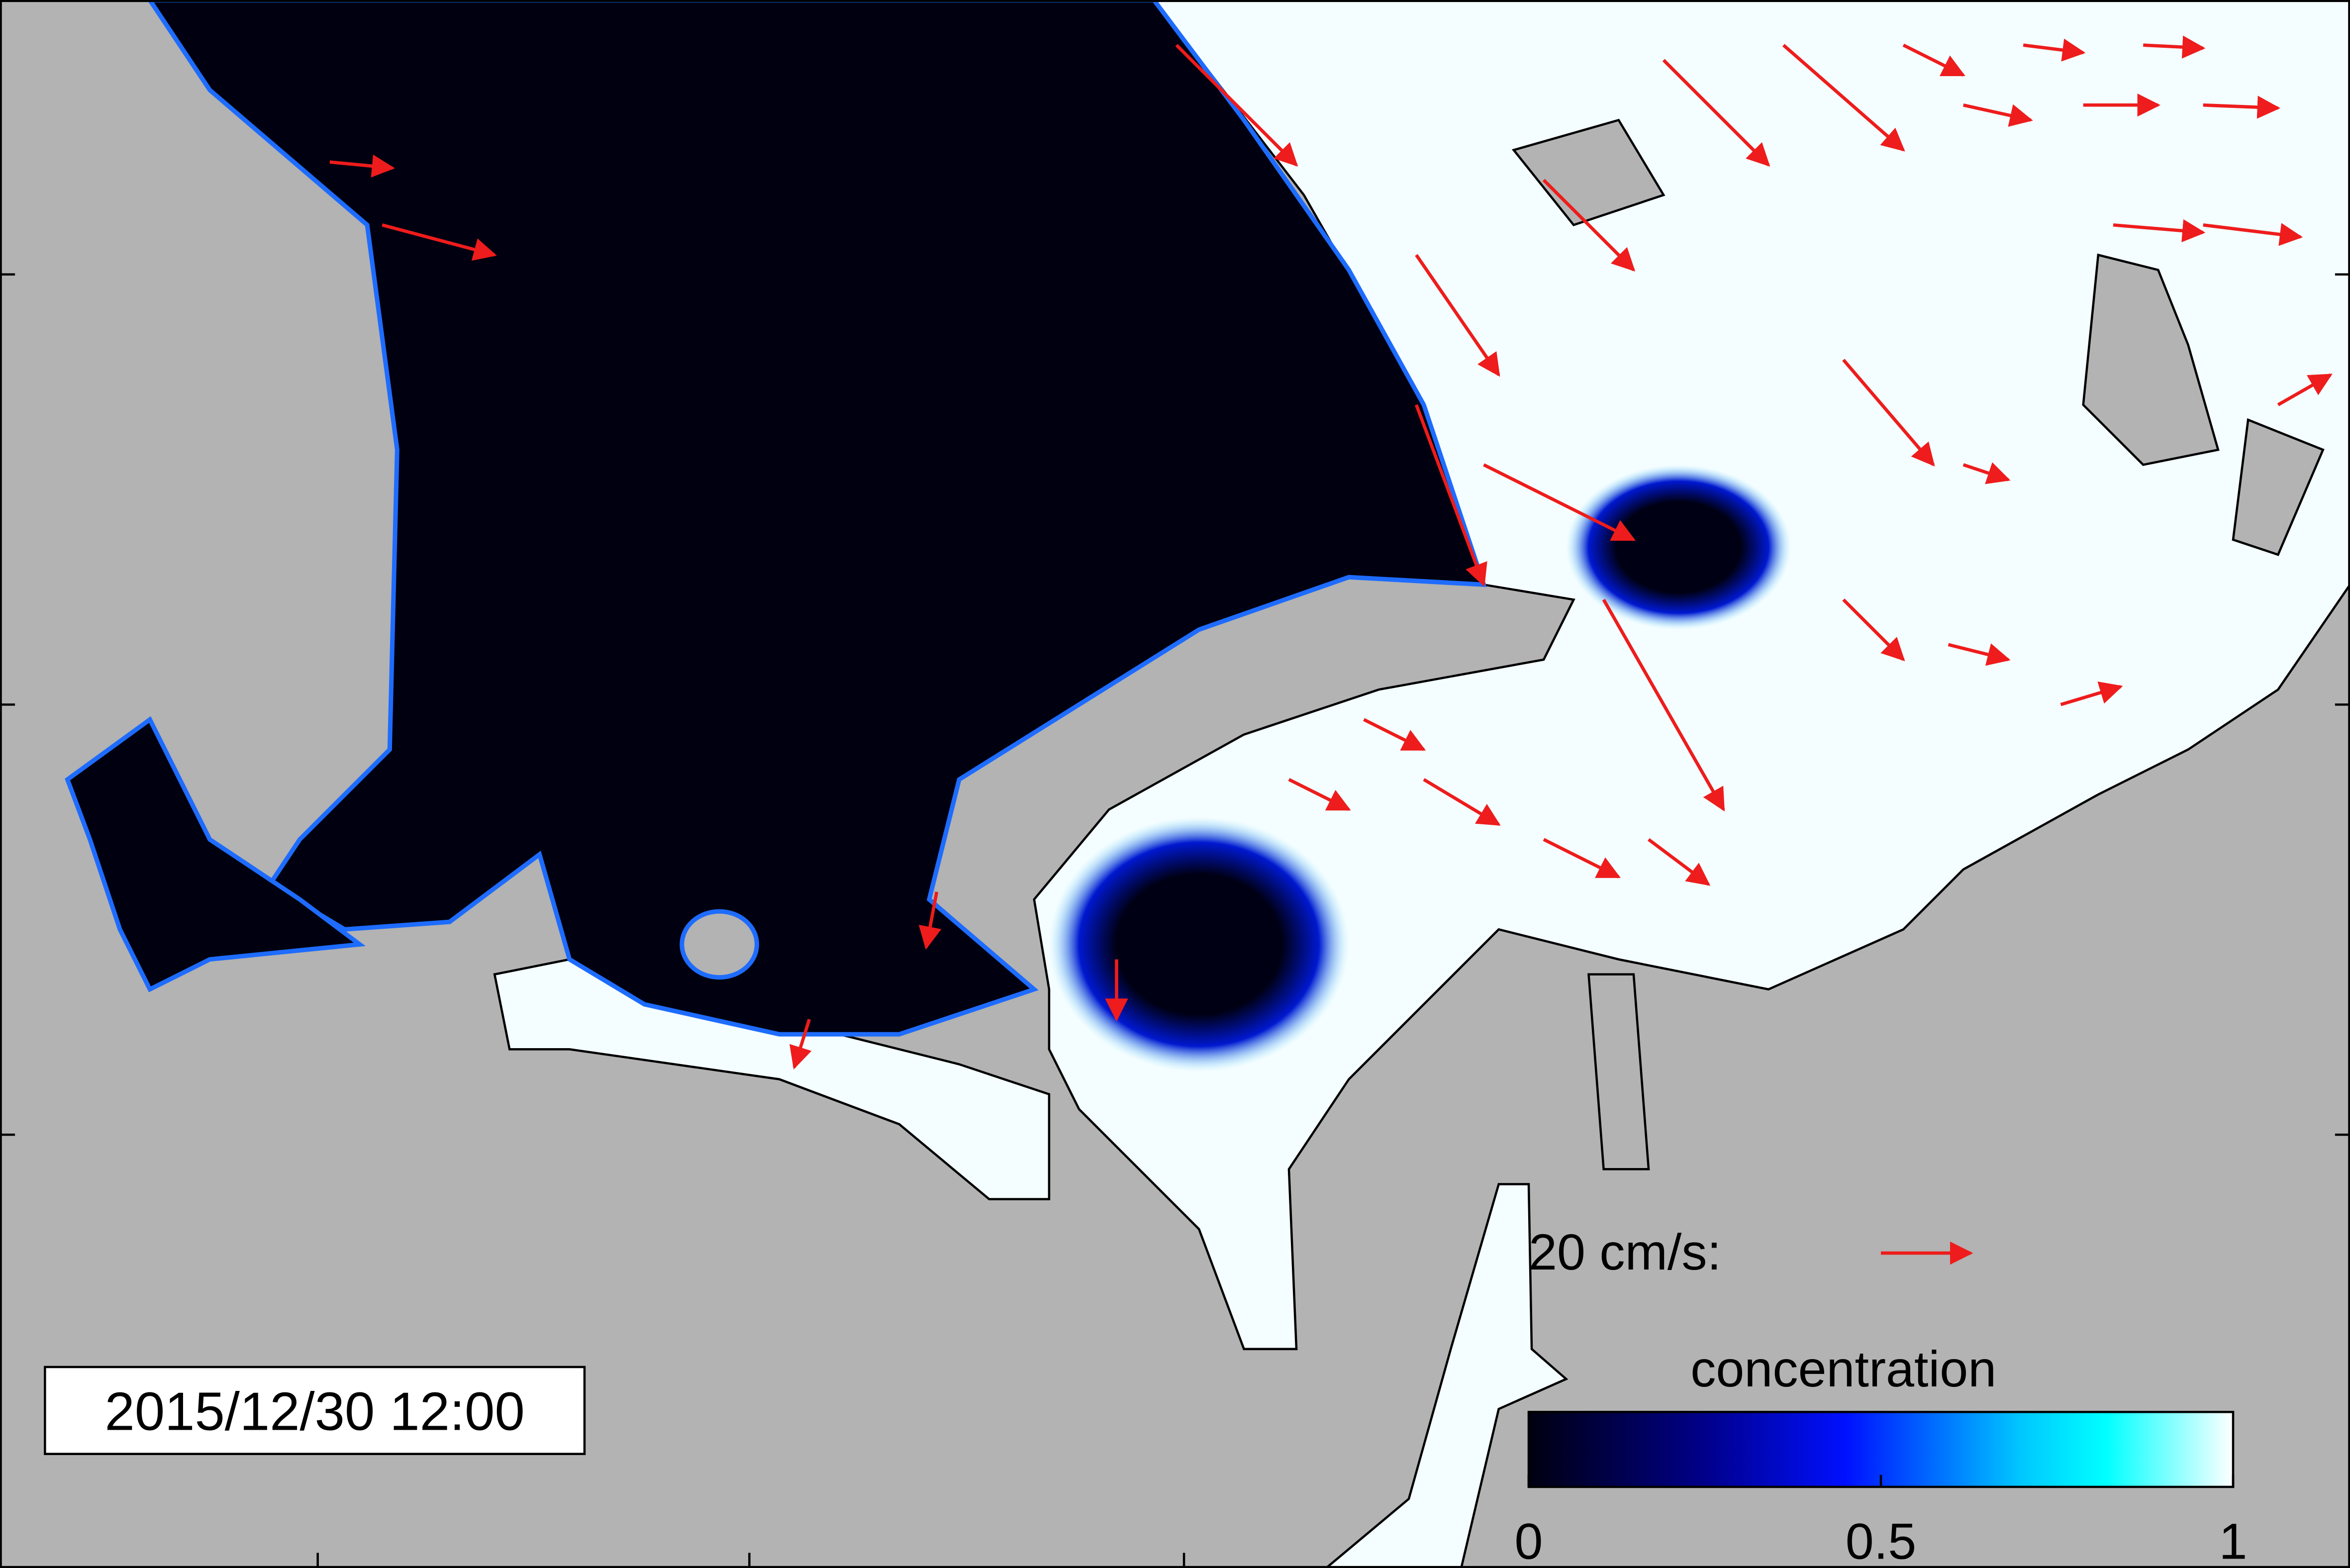  Describe the element at coordinates (215, 854) in the screenshot. I see `west-bay-water` at that location.